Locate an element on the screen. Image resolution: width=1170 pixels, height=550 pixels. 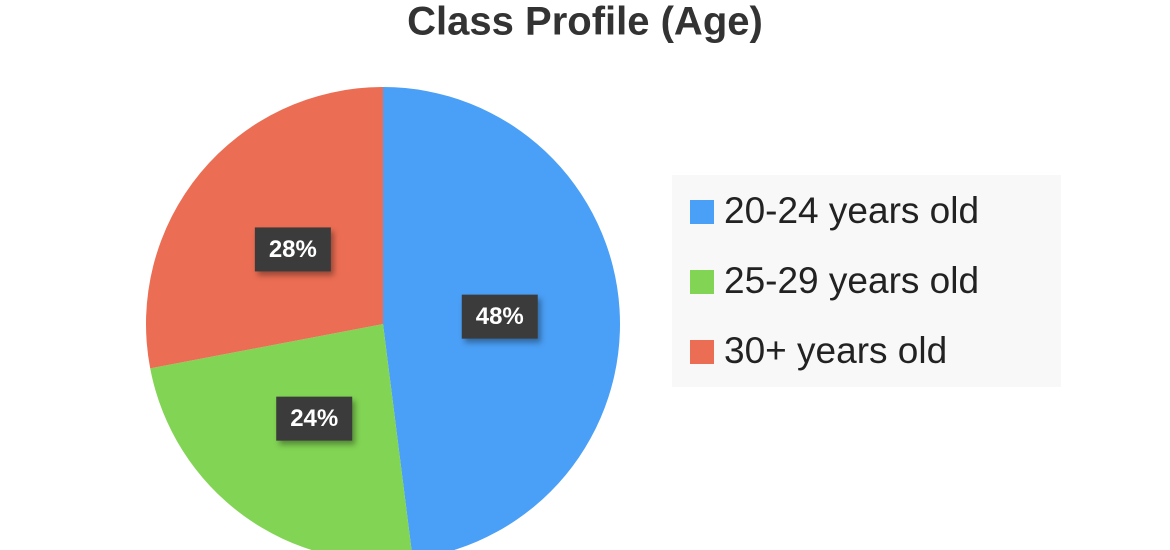
chart-title: Class Profile (Age) is located at coordinates (585, 22).